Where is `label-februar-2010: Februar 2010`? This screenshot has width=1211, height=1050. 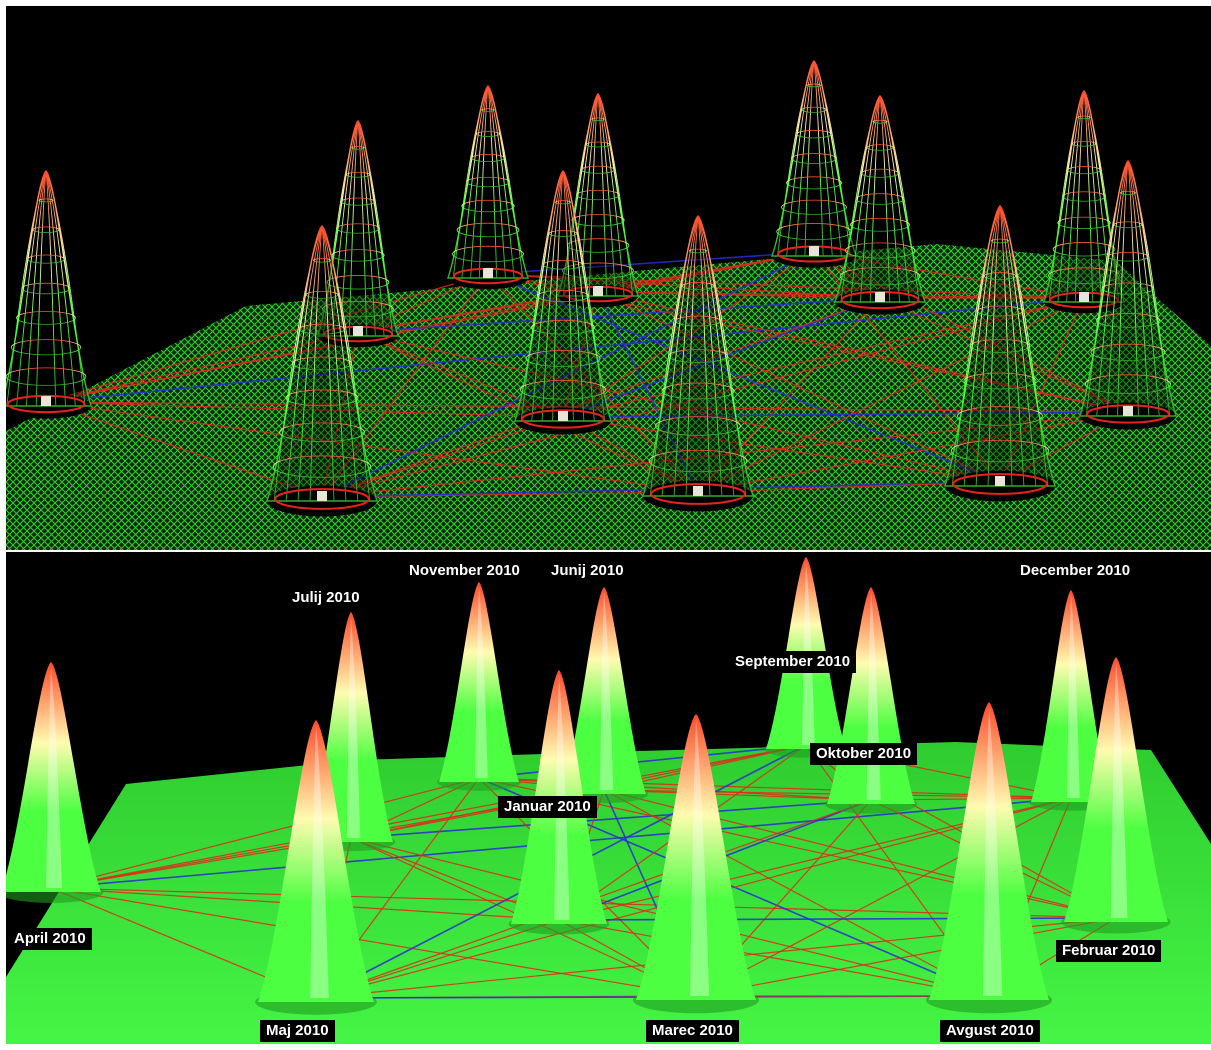
label-februar-2010: Februar 2010 is located at coordinates (1109, 951).